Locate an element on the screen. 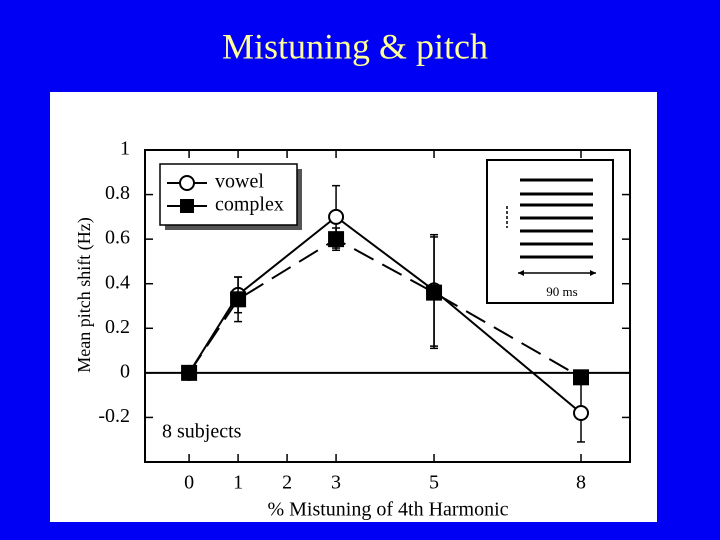 The width and height of the screenshot is (720, 540). x-tick-label: 5 is located at coordinates (434, 483).